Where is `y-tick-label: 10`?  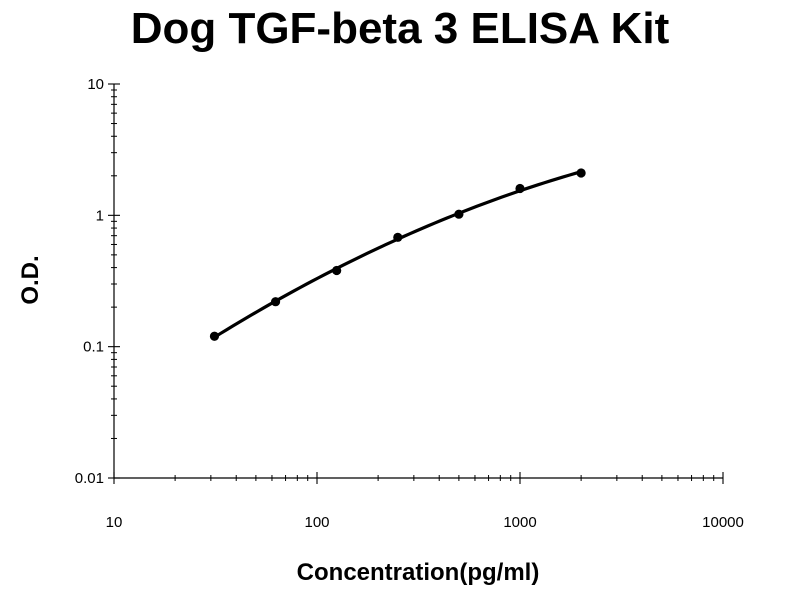
y-tick-label: 10 is located at coordinates (95, 84).